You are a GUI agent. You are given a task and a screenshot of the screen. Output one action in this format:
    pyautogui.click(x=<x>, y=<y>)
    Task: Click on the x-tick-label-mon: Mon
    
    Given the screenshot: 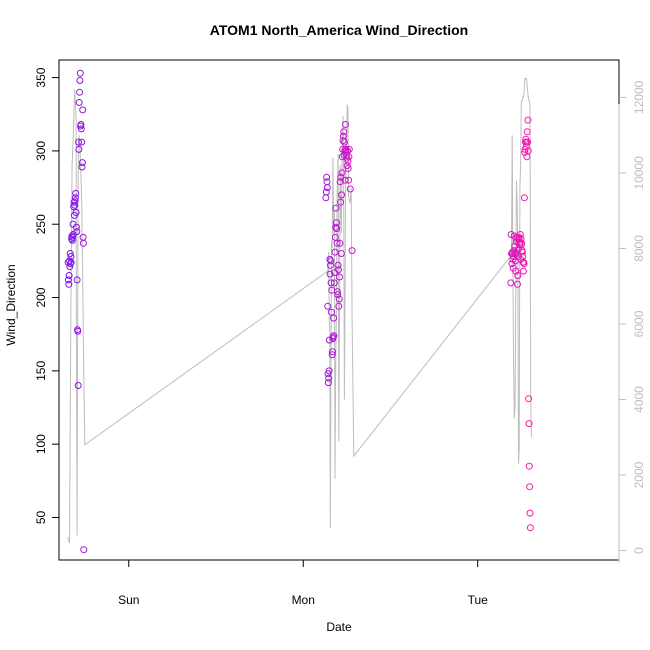 What is the action you would take?
    pyautogui.click(x=303, y=600)
    